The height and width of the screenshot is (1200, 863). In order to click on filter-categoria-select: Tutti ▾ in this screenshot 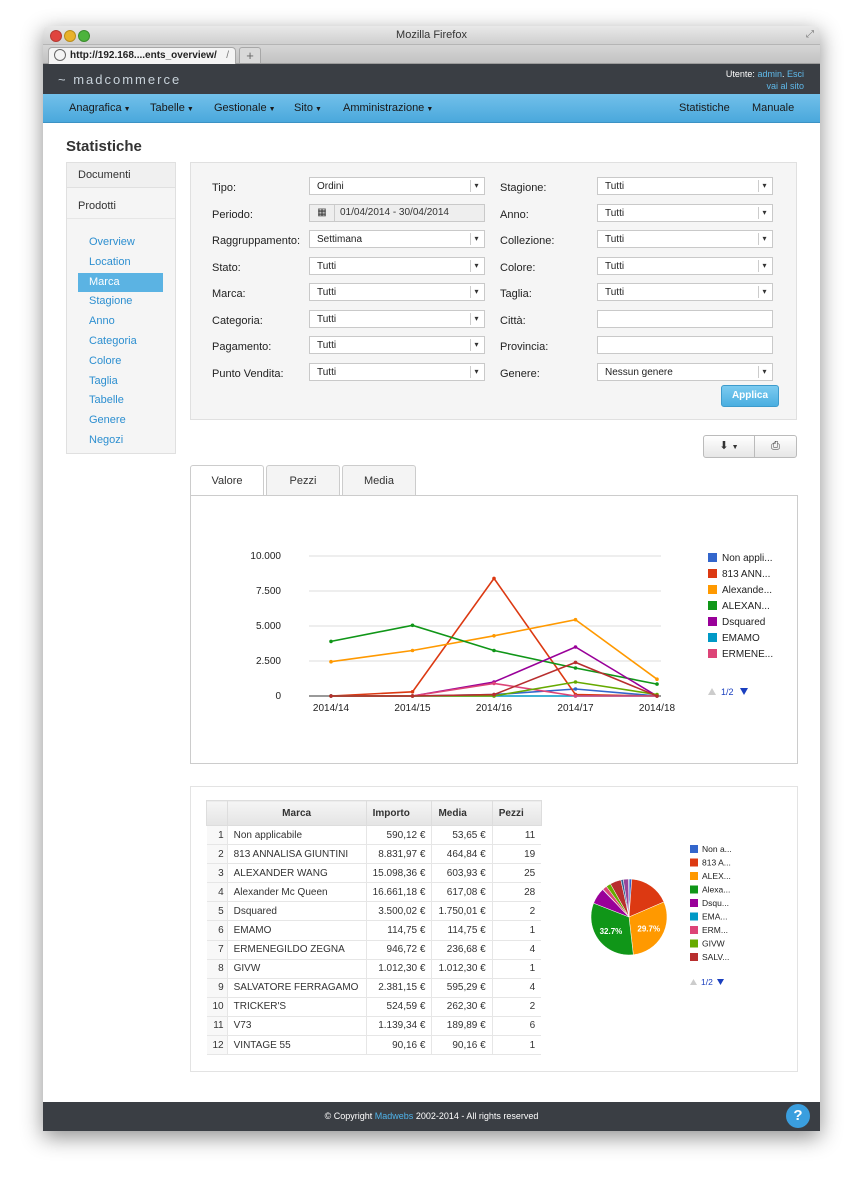, I will do `click(397, 318)`.